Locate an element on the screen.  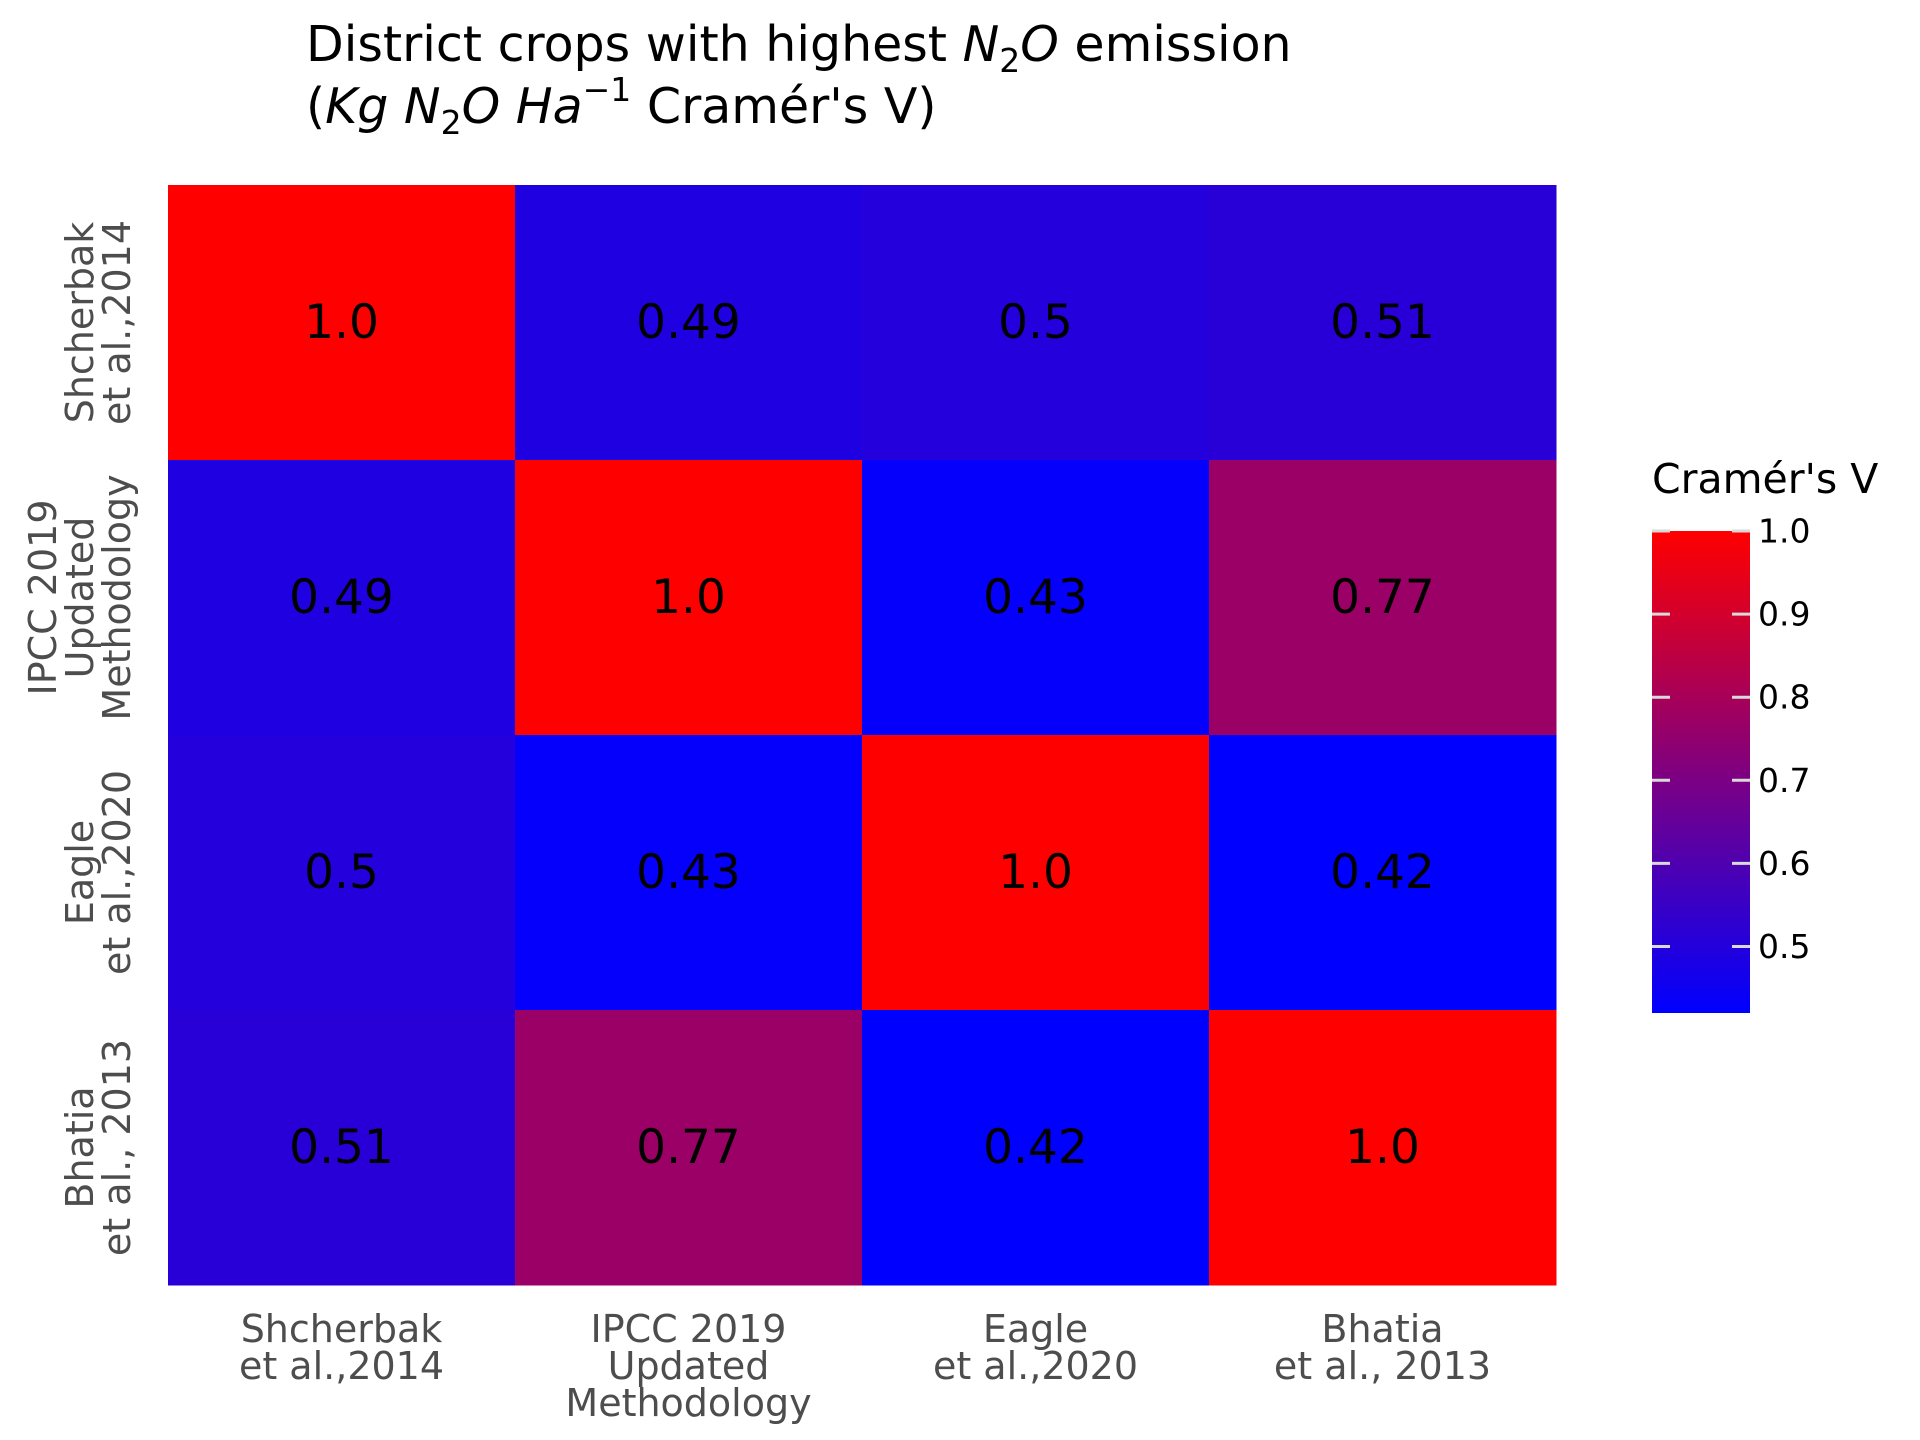
legend-title: Cramér's V is located at coordinates (1765, 479).